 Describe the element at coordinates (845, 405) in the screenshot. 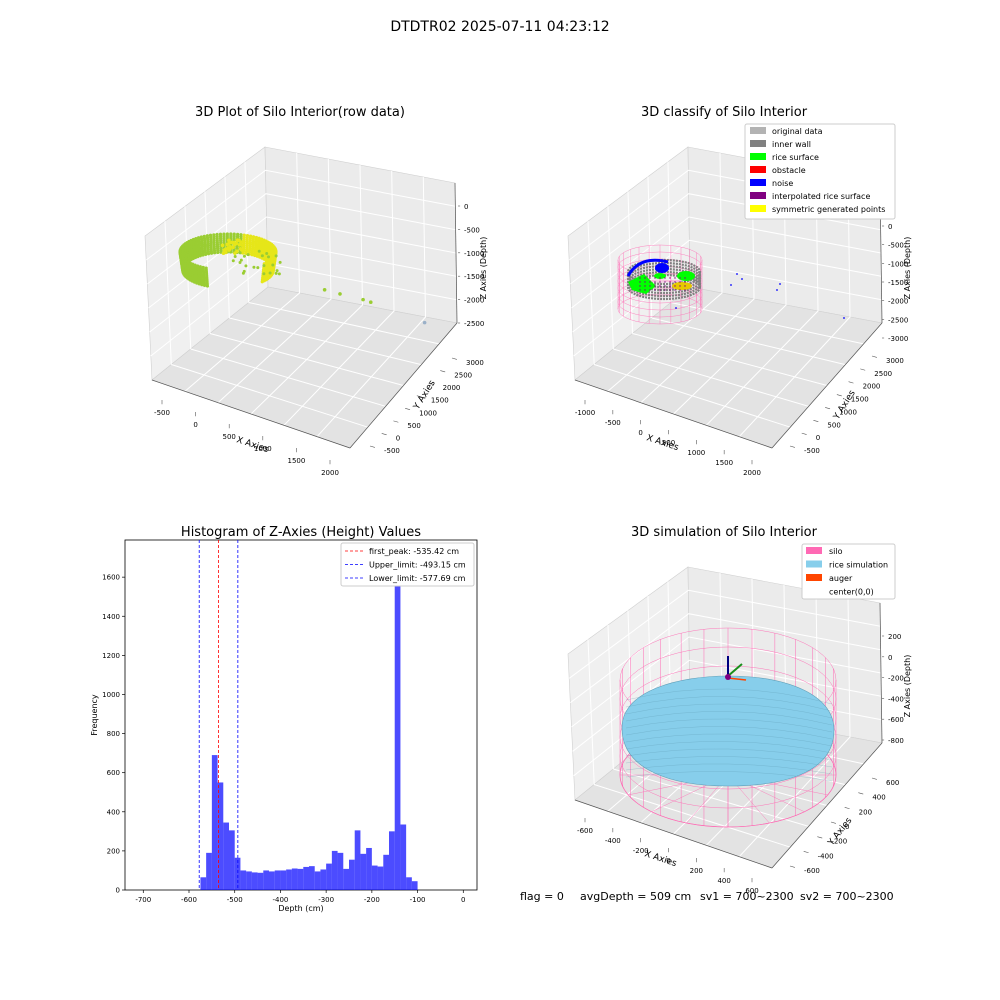

I see `panel-classify-ylabel: Y Axies` at that location.